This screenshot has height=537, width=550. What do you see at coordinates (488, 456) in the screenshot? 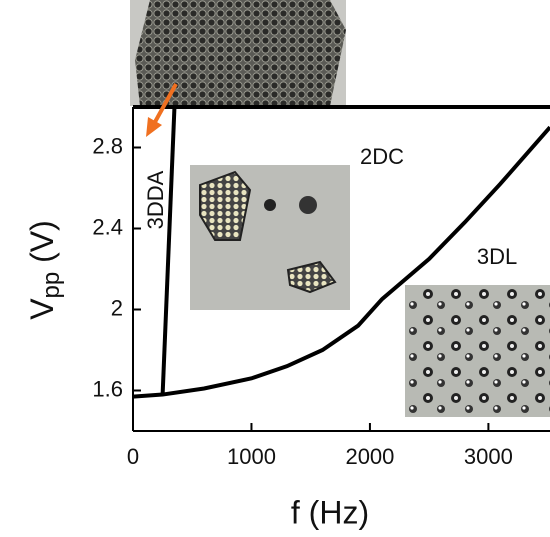
I see `x-tick-label: 3000` at bounding box center [488, 456].